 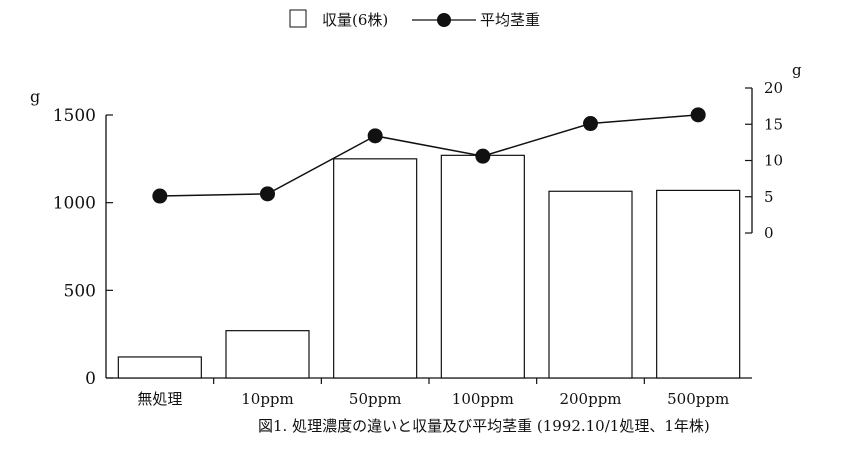 What do you see at coordinates (510, 20) in the screenshot?
I see `legend-line-label: 平均茎重` at bounding box center [510, 20].